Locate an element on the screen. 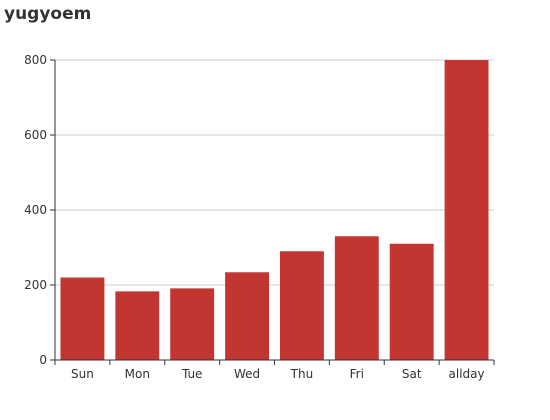 This screenshot has width=550, height=420. x-tick-label: Fri is located at coordinates (357, 374).